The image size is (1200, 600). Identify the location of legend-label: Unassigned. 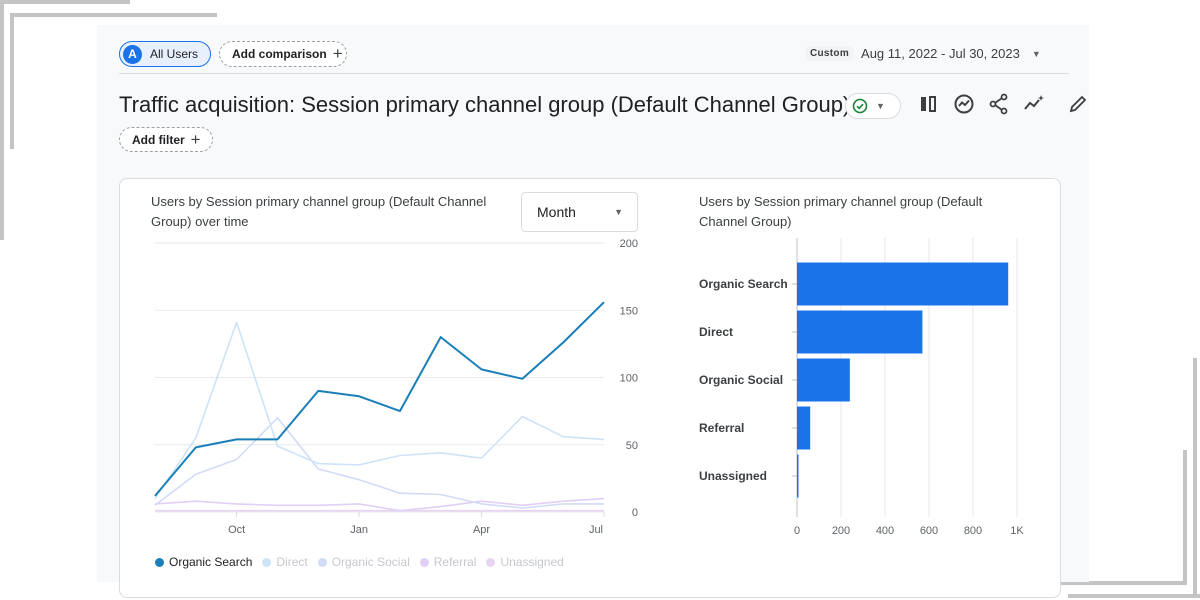
(532, 562).